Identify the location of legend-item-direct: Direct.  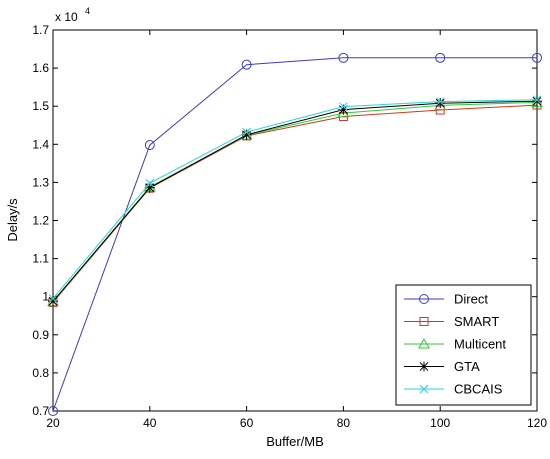
(446, 299).